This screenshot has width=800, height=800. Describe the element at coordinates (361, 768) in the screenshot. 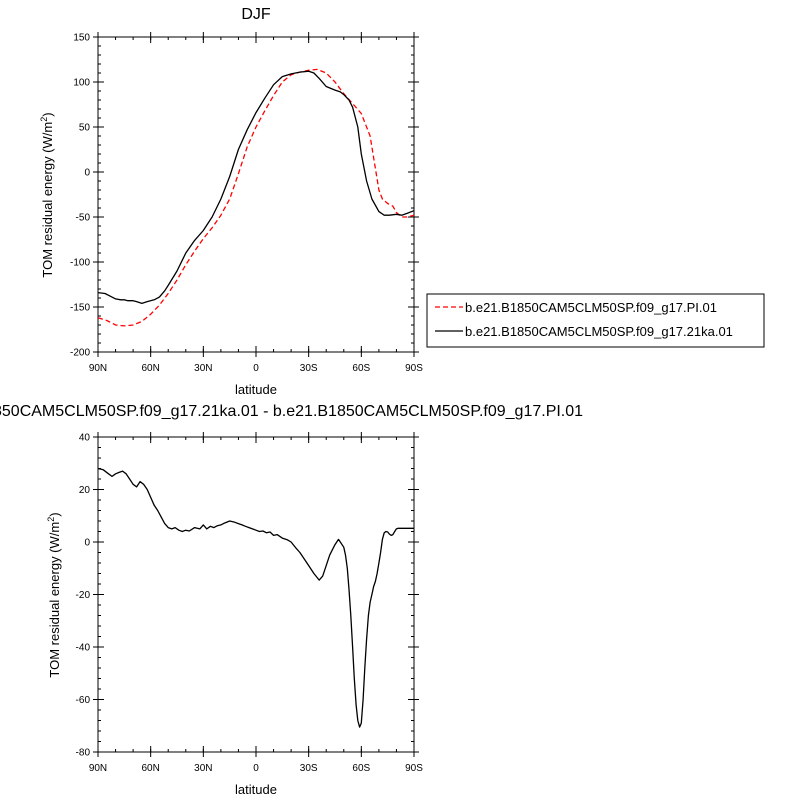

I see `bottom-x-tick-label: 60S` at that location.